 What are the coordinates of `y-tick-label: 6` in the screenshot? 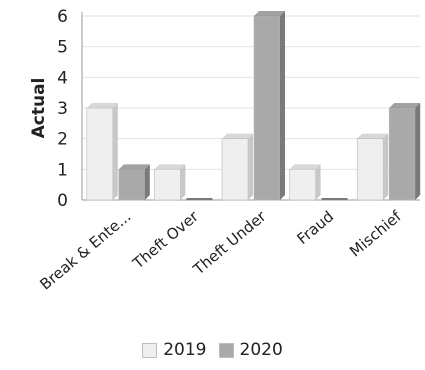 It's located at (62, 17).